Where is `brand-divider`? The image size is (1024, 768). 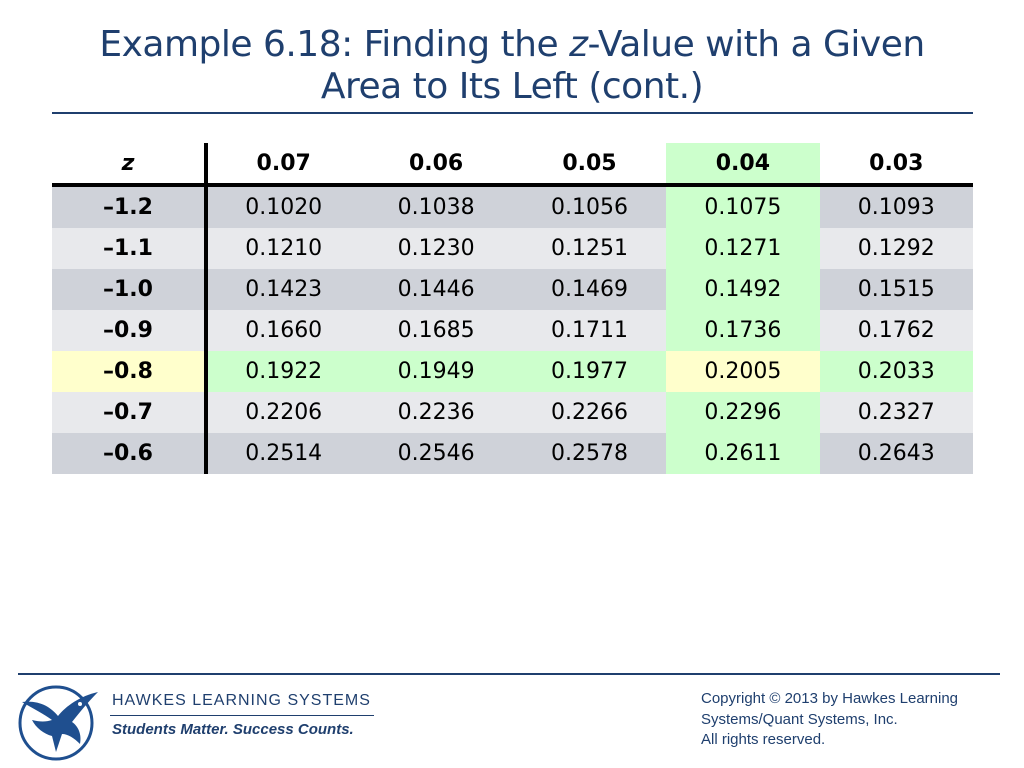 brand-divider is located at coordinates (242, 715).